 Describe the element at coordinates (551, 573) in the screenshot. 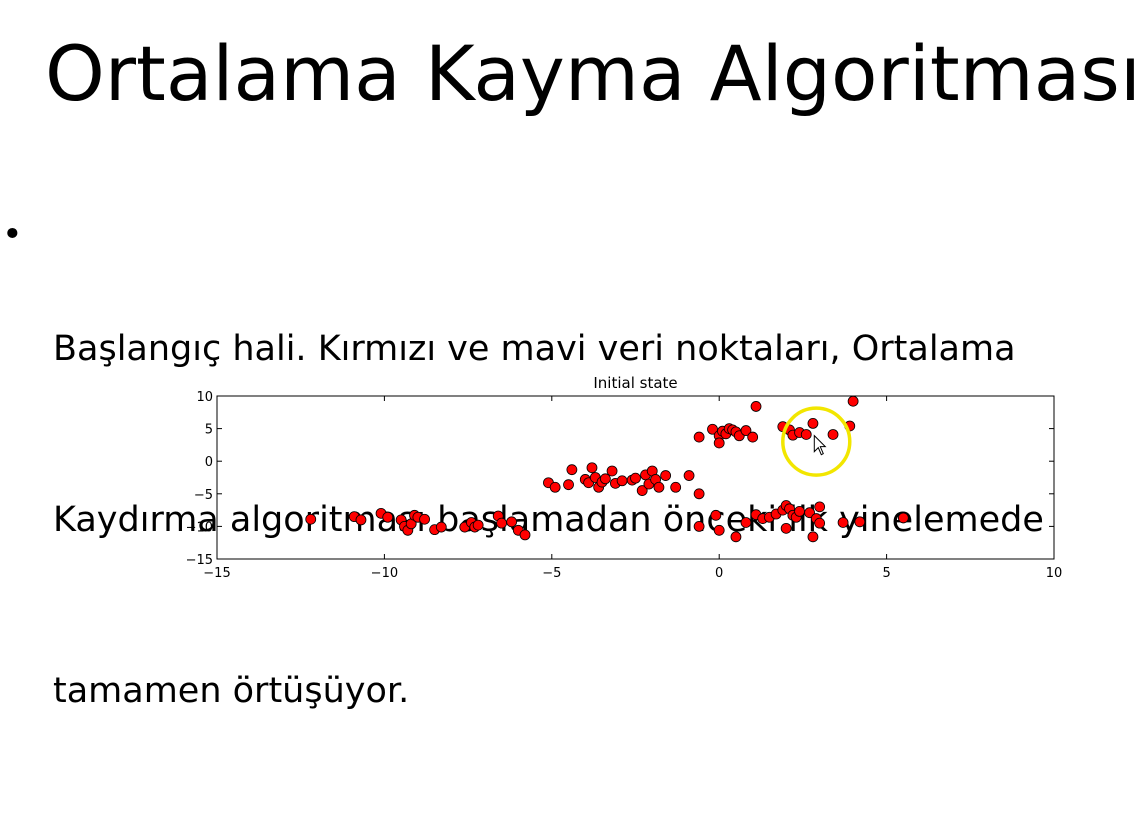

I see `x-tick-label: −5` at that location.